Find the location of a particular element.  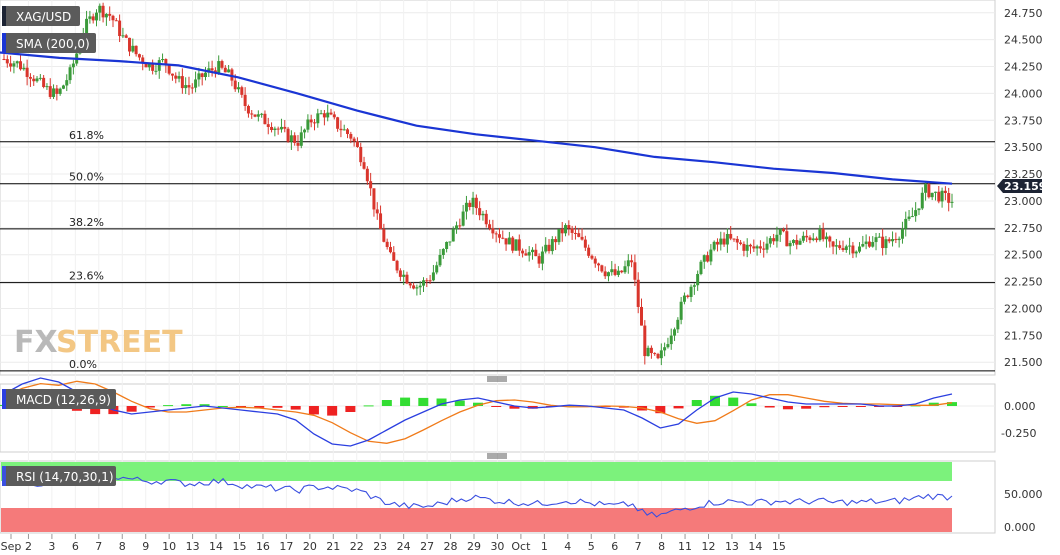

fib-label: 23.6% is located at coordinates (86, 276).